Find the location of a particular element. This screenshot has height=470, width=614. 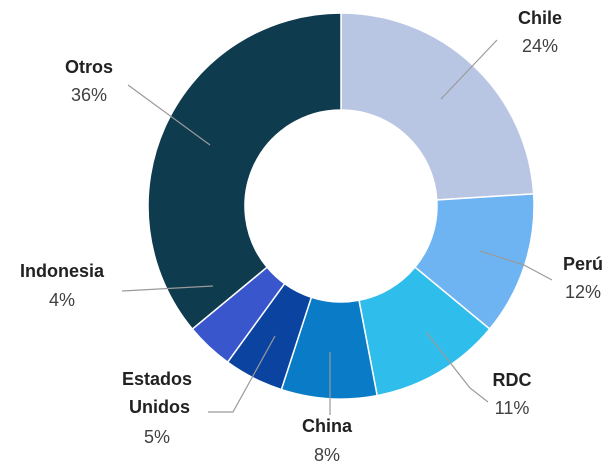

value-label: 11% is located at coordinates (512, 408).